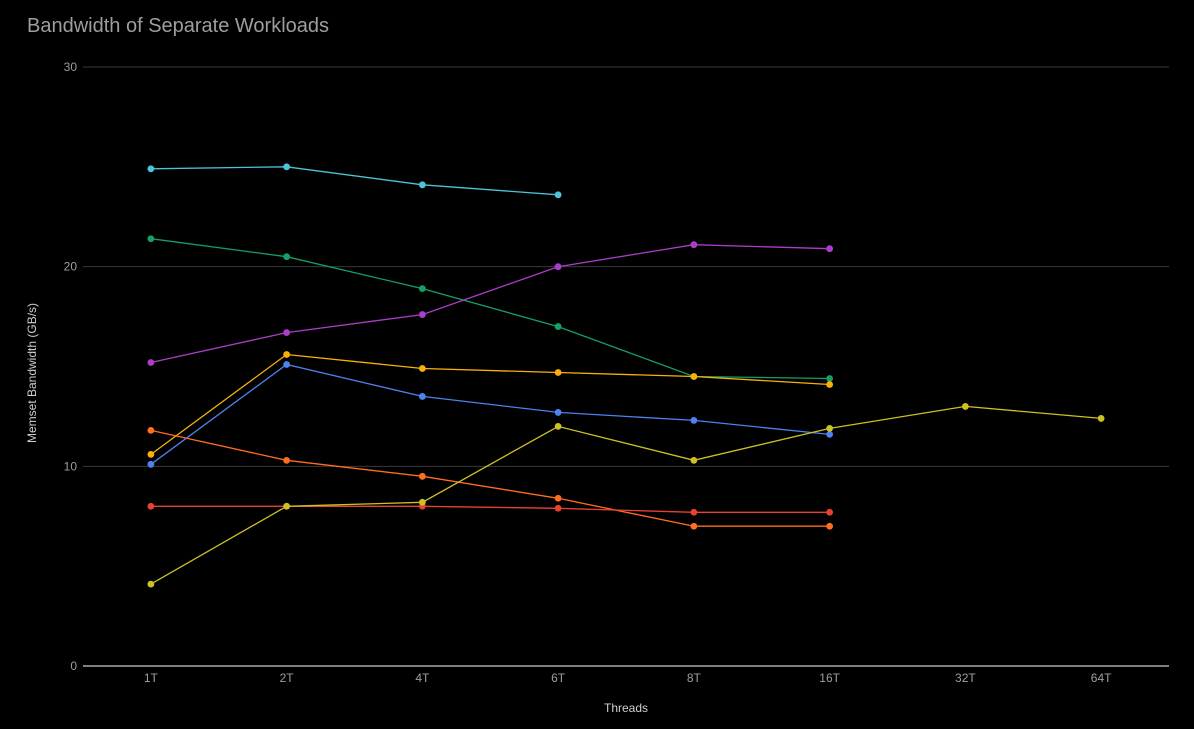  I want to click on x-tick-label: 8T, so click(694, 678).